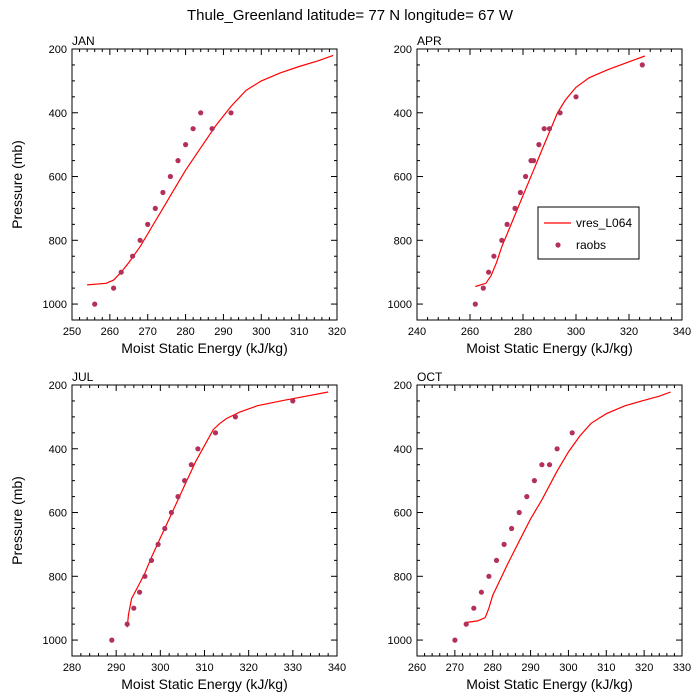 The width and height of the screenshot is (700, 700). Describe the element at coordinates (588, 233) in the screenshot. I see `legend-box` at that location.